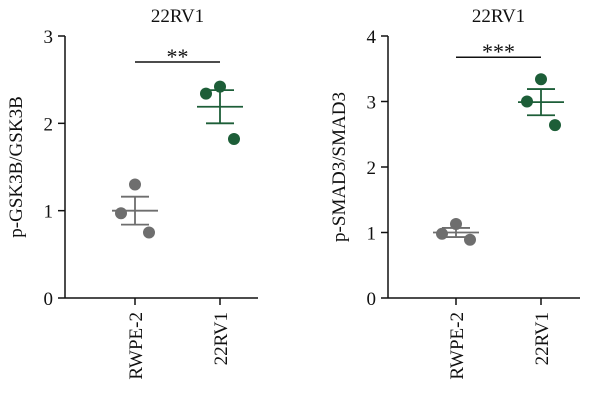  Describe the element at coordinates (498, 51) in the screenshot. I see `significance-label: ***` at that location.